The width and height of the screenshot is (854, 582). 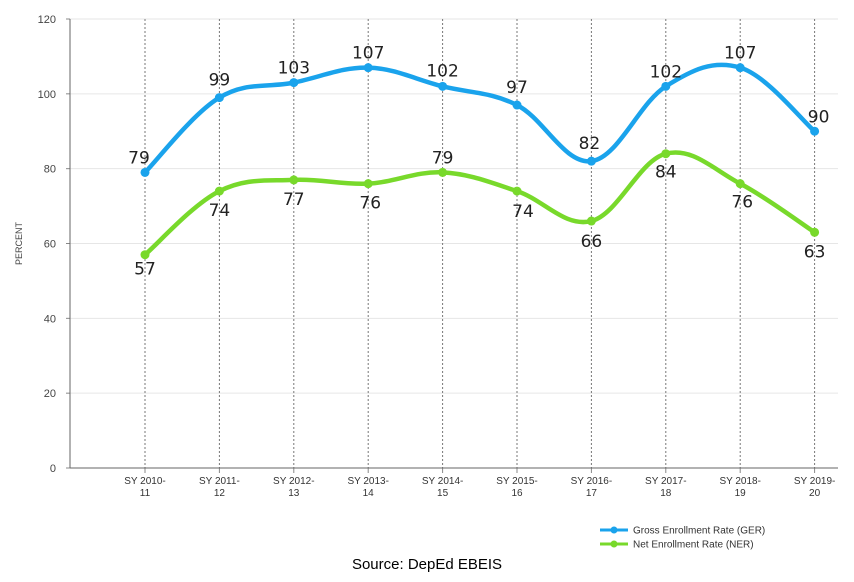 What do you see at coordinates (443, 481) in the screenshot?
I see `x-tick-label: SY 2014-` at bounding box center [443, 481].